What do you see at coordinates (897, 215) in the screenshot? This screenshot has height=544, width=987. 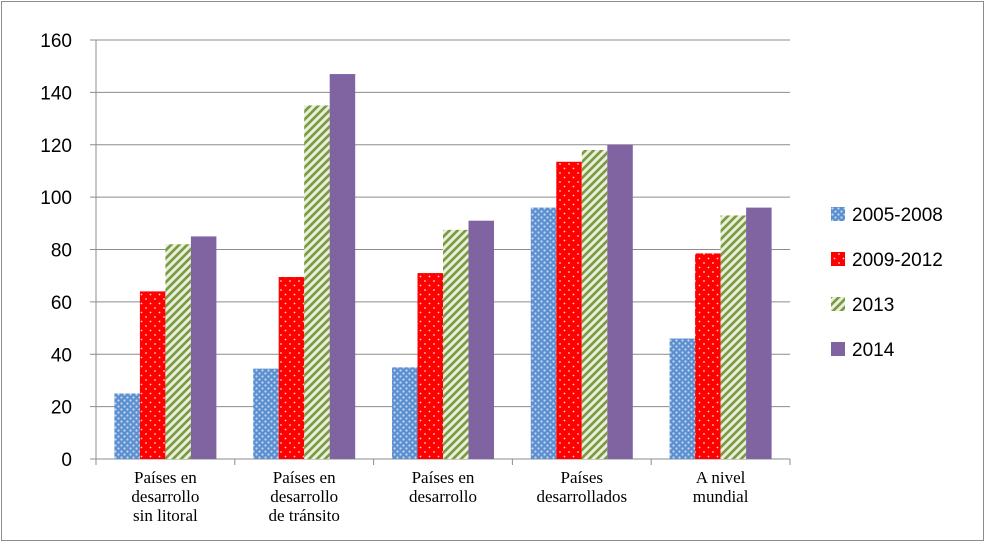 I see `legend-label: 2005-2008` at bounding box center [897, 215].